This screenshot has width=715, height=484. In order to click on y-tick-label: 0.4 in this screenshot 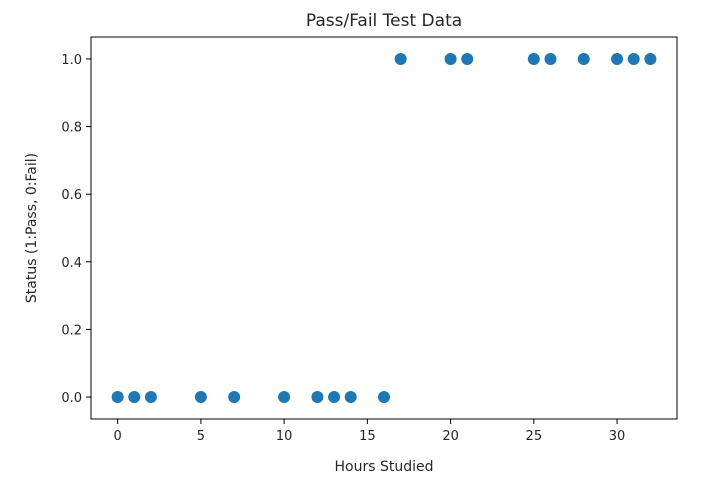, I will do `click(71, 263)`.